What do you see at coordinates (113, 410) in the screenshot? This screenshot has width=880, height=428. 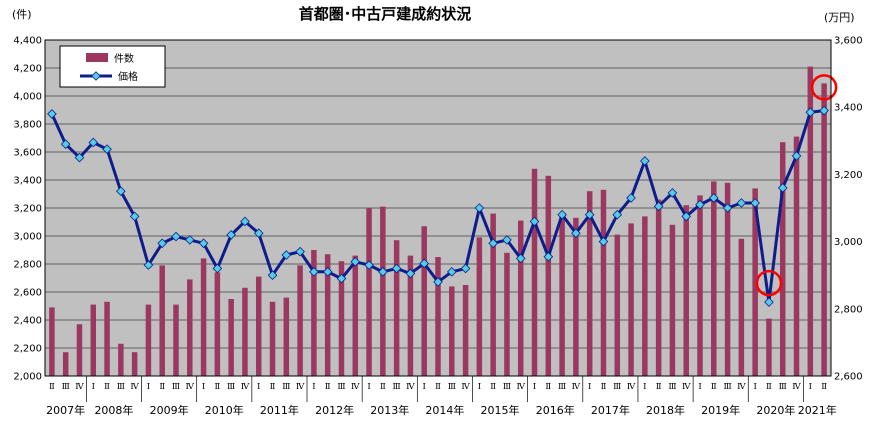 I see `year-label: 2008年` at bounding box center [113, 410].